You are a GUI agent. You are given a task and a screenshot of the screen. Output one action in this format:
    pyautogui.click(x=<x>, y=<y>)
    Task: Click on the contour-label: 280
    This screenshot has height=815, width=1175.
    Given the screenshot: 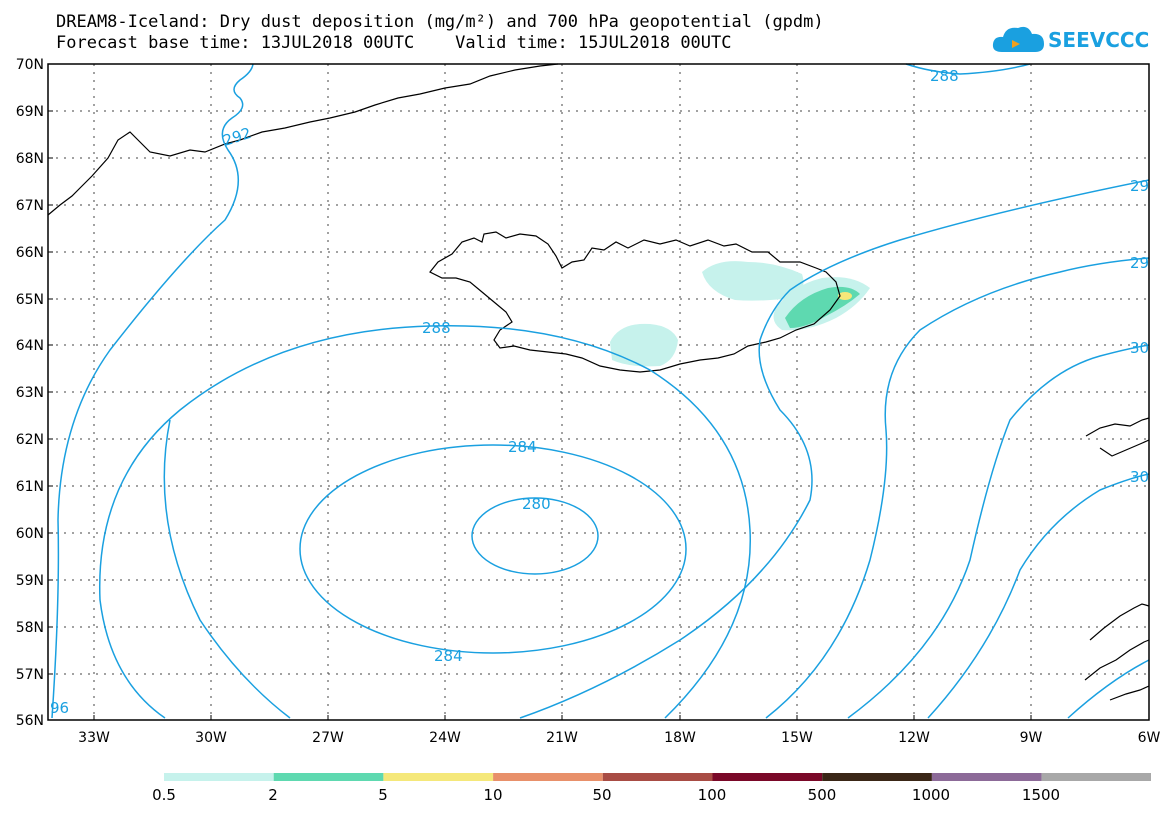 What is the action you would take?
    pyautogui.click(x=536, y=504)
    